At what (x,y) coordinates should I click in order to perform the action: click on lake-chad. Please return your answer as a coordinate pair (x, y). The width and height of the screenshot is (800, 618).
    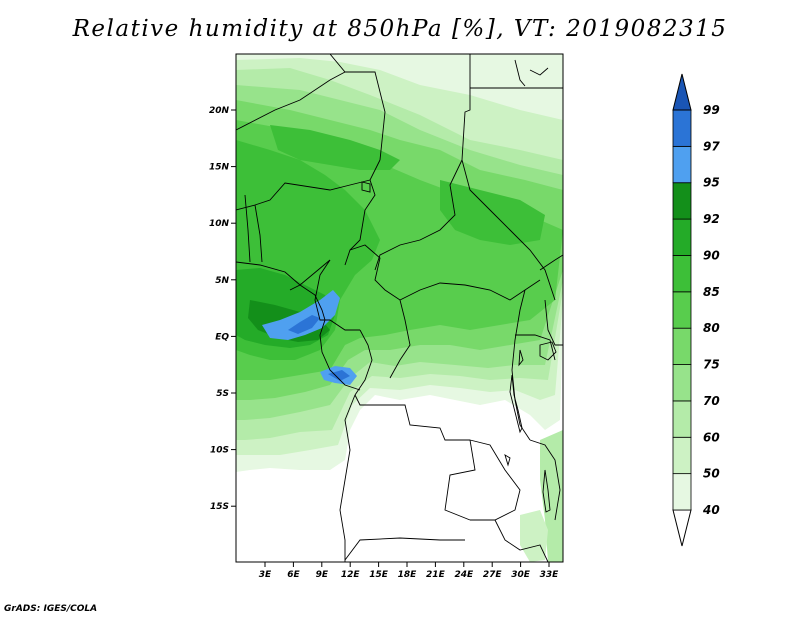
    Looking at the image, I should click on (366, 187).